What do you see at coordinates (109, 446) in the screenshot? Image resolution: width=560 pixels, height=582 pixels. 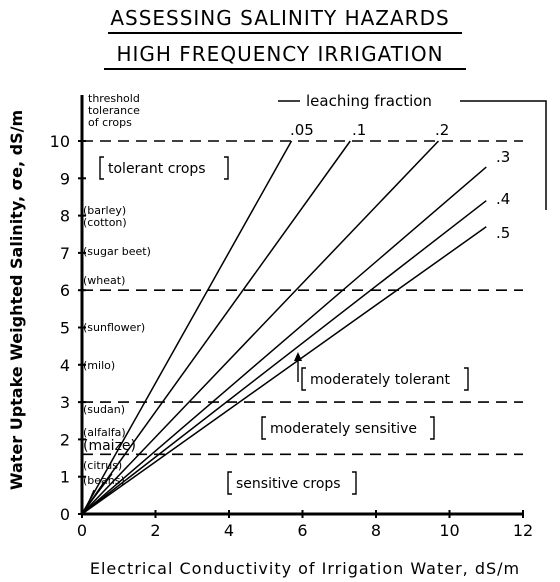 I see `crop-label-maize: (maize)` at bounding box center [109, 446].